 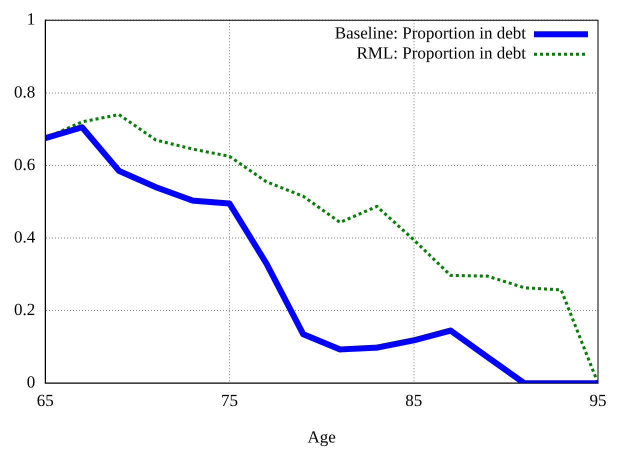 I want to click on legend-label: Baseline: Proportion in debt, so click(x=430, y=33).